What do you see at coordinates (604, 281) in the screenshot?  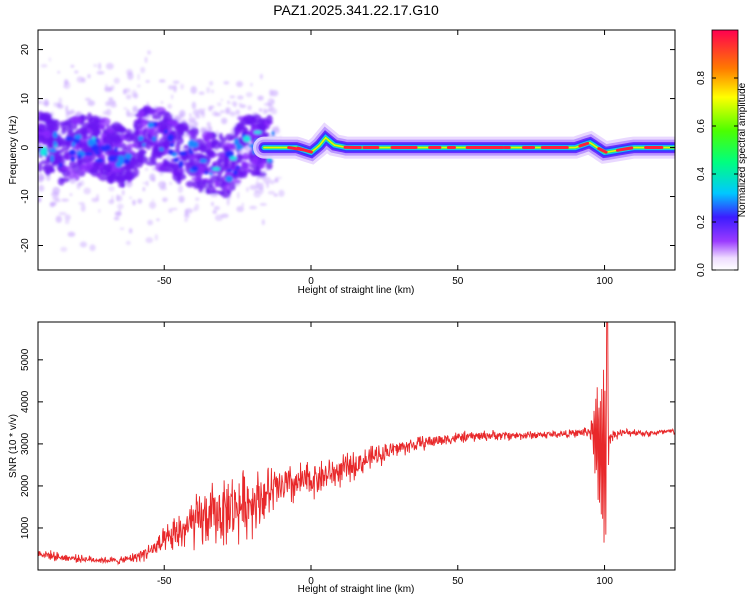 I see `spectrogram-x-tick-label: 100` at bounding box center [604, 281].